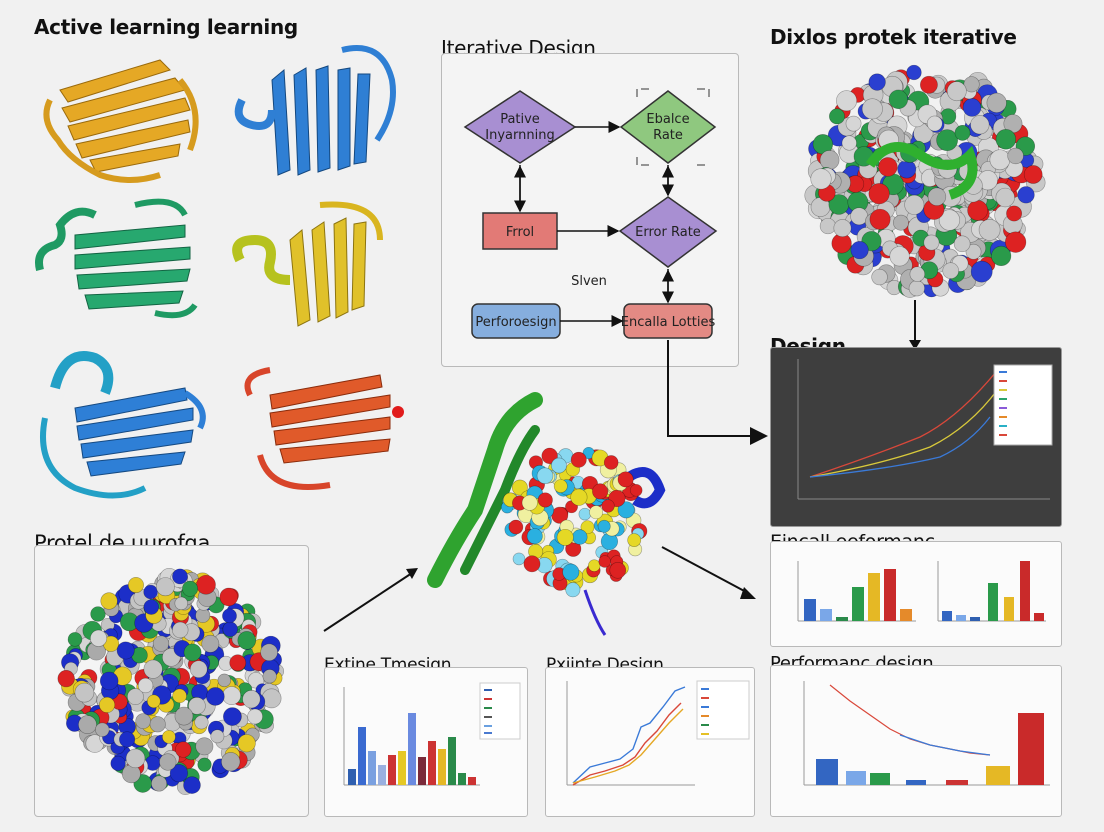 The image size is (1104, 832). Describe the element at coordinates (708, 572) in the screenshot. I see `arrow-to-bars-icon` at that location.